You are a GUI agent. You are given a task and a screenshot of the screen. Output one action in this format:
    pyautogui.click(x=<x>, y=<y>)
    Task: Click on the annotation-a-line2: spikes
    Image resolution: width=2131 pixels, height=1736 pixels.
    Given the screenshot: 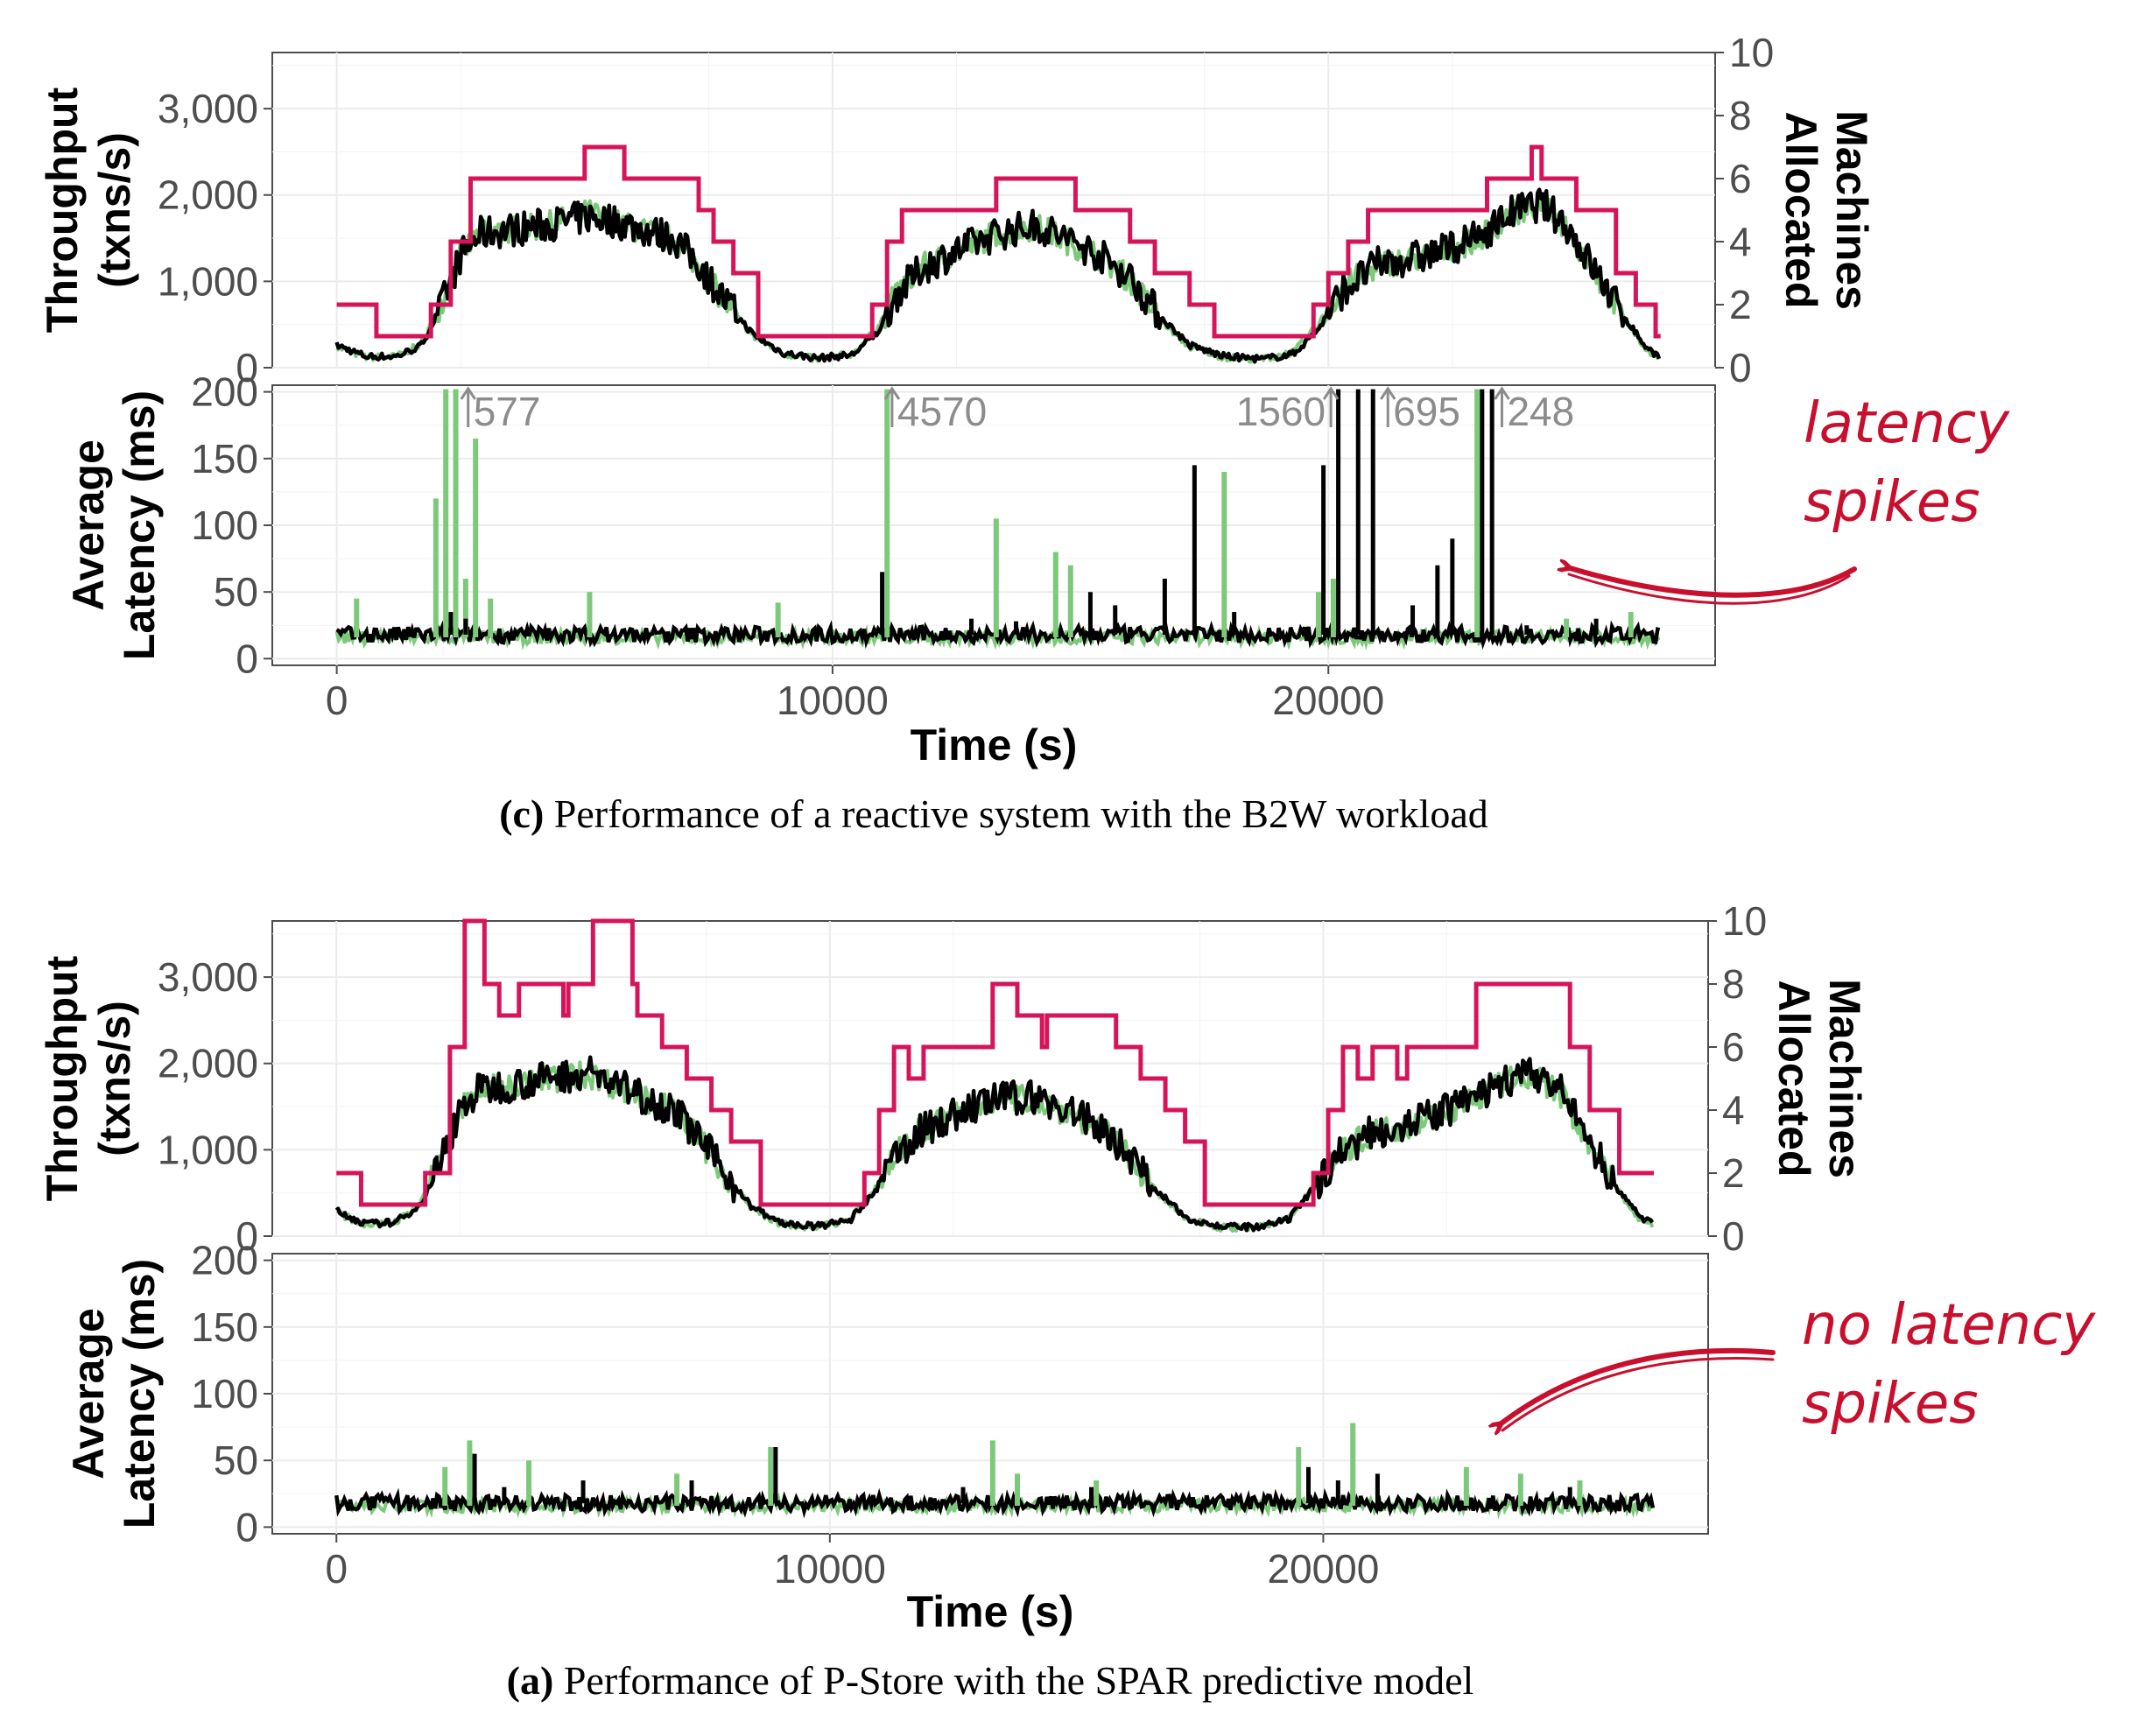 What is the action you would take?
    pyautogui.click(x=1890, y=1404)
    